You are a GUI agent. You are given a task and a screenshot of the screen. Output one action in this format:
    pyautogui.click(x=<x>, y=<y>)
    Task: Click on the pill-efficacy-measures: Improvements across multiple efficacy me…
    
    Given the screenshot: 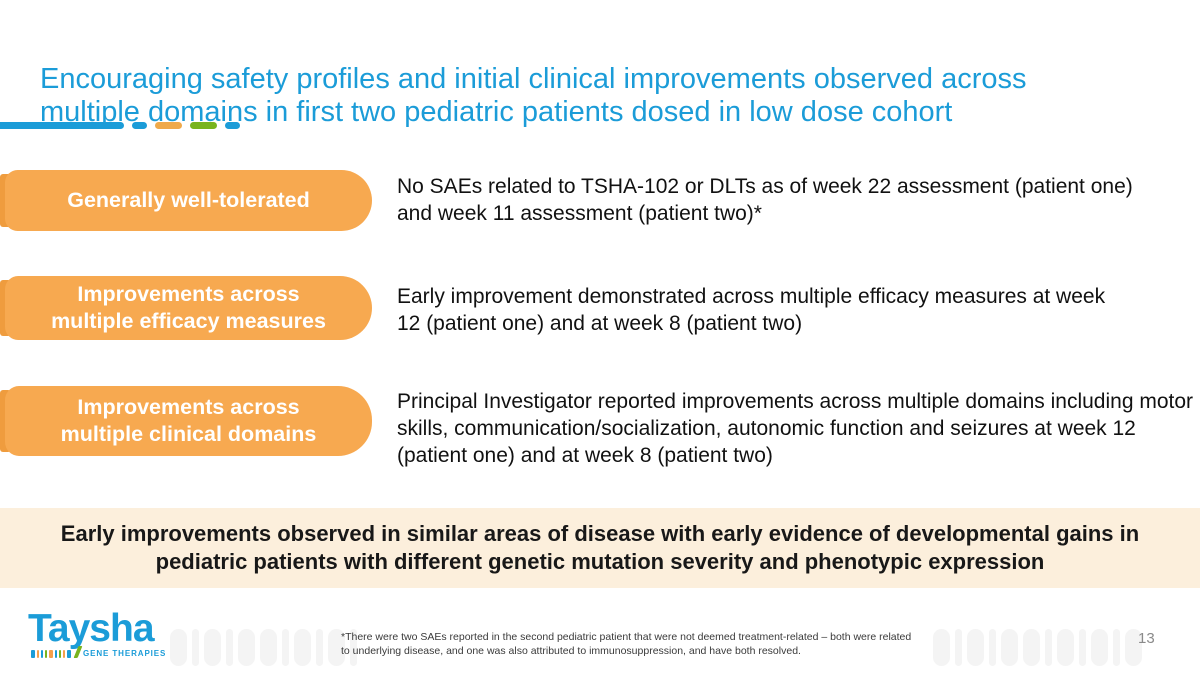 What is the action you would take?
    pyautogui.click(x=186, y=308)
    